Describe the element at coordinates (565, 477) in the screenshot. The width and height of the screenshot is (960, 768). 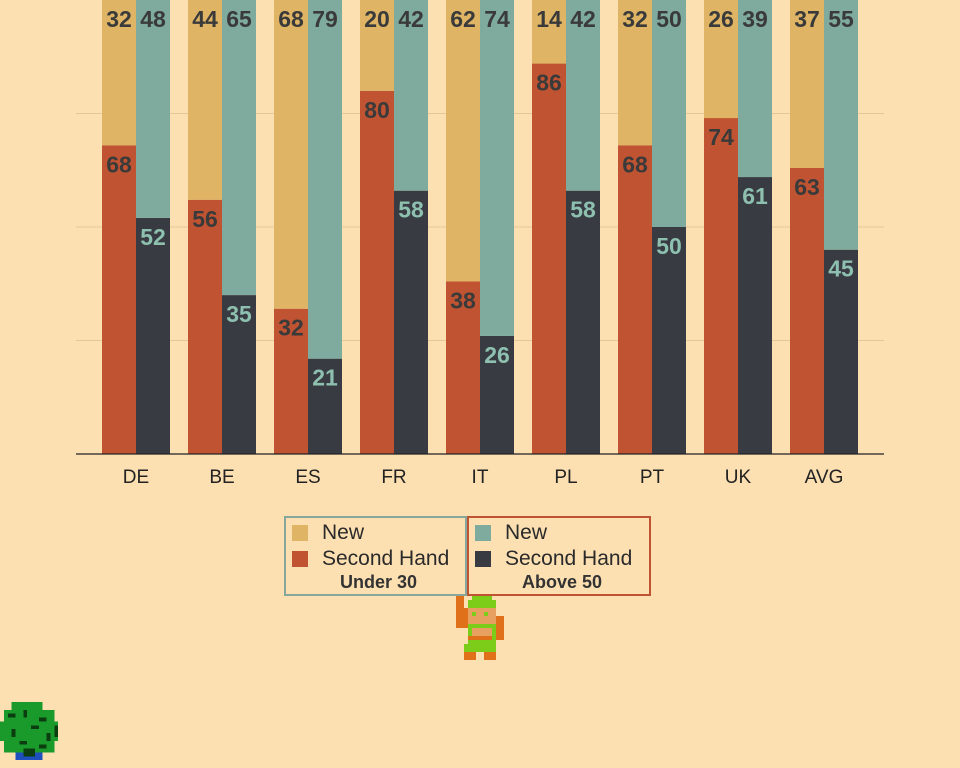
I see `category-label-pl: PL` at that location.